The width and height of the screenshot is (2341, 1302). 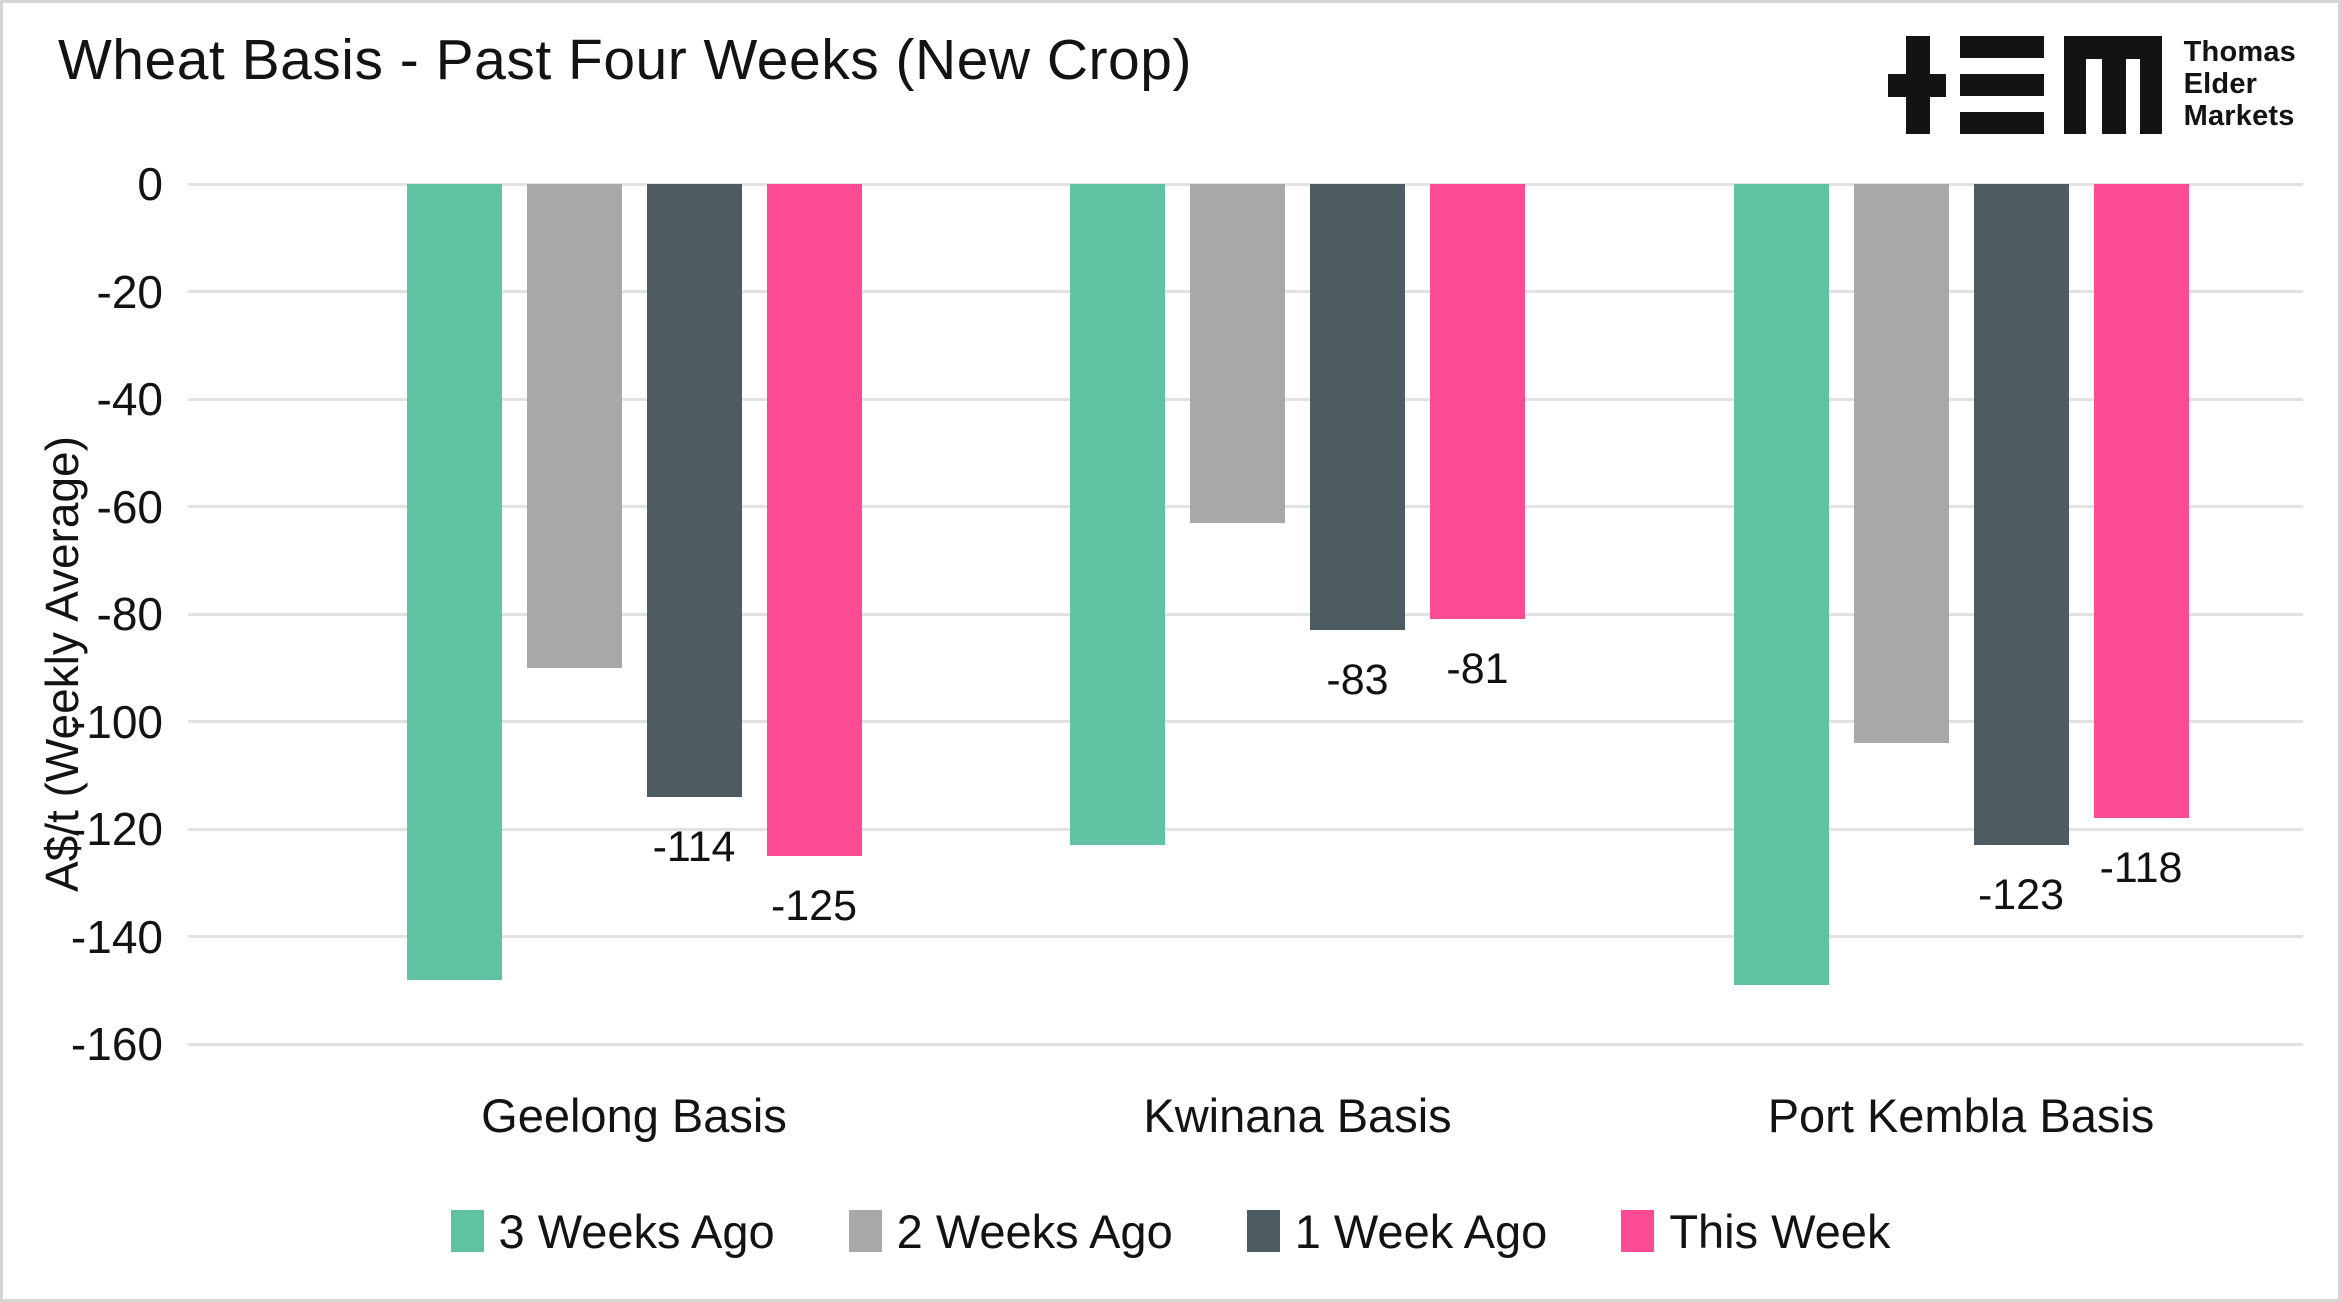 I want to click on bar-3-weeks-ago-port-kembla-basis, so click(x=1781, y=584).